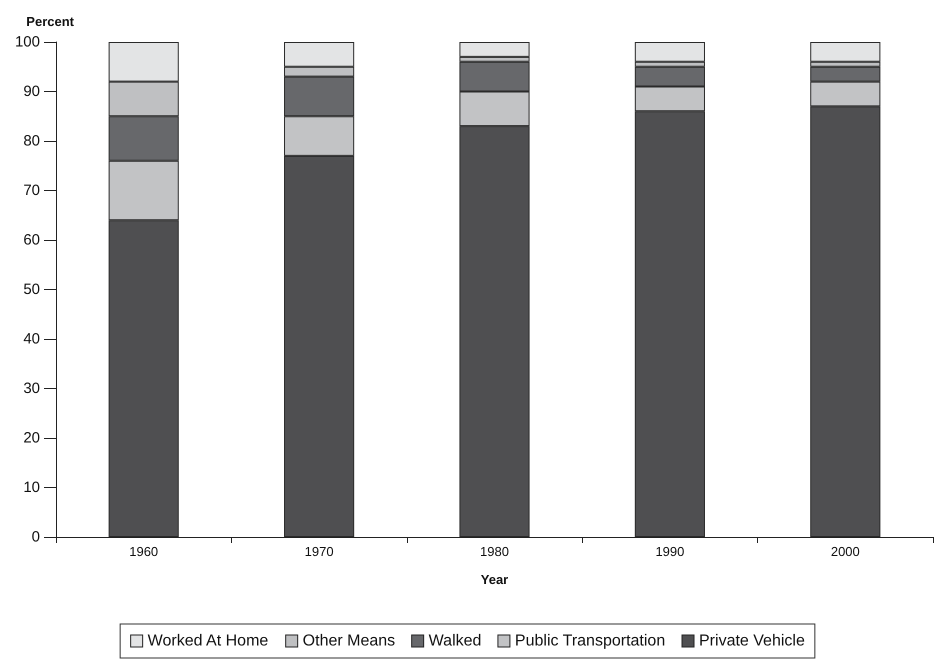  Describe the element at coordinates (669, 551) in the screenshot. I see `x-tick-label: 1990` at that location.